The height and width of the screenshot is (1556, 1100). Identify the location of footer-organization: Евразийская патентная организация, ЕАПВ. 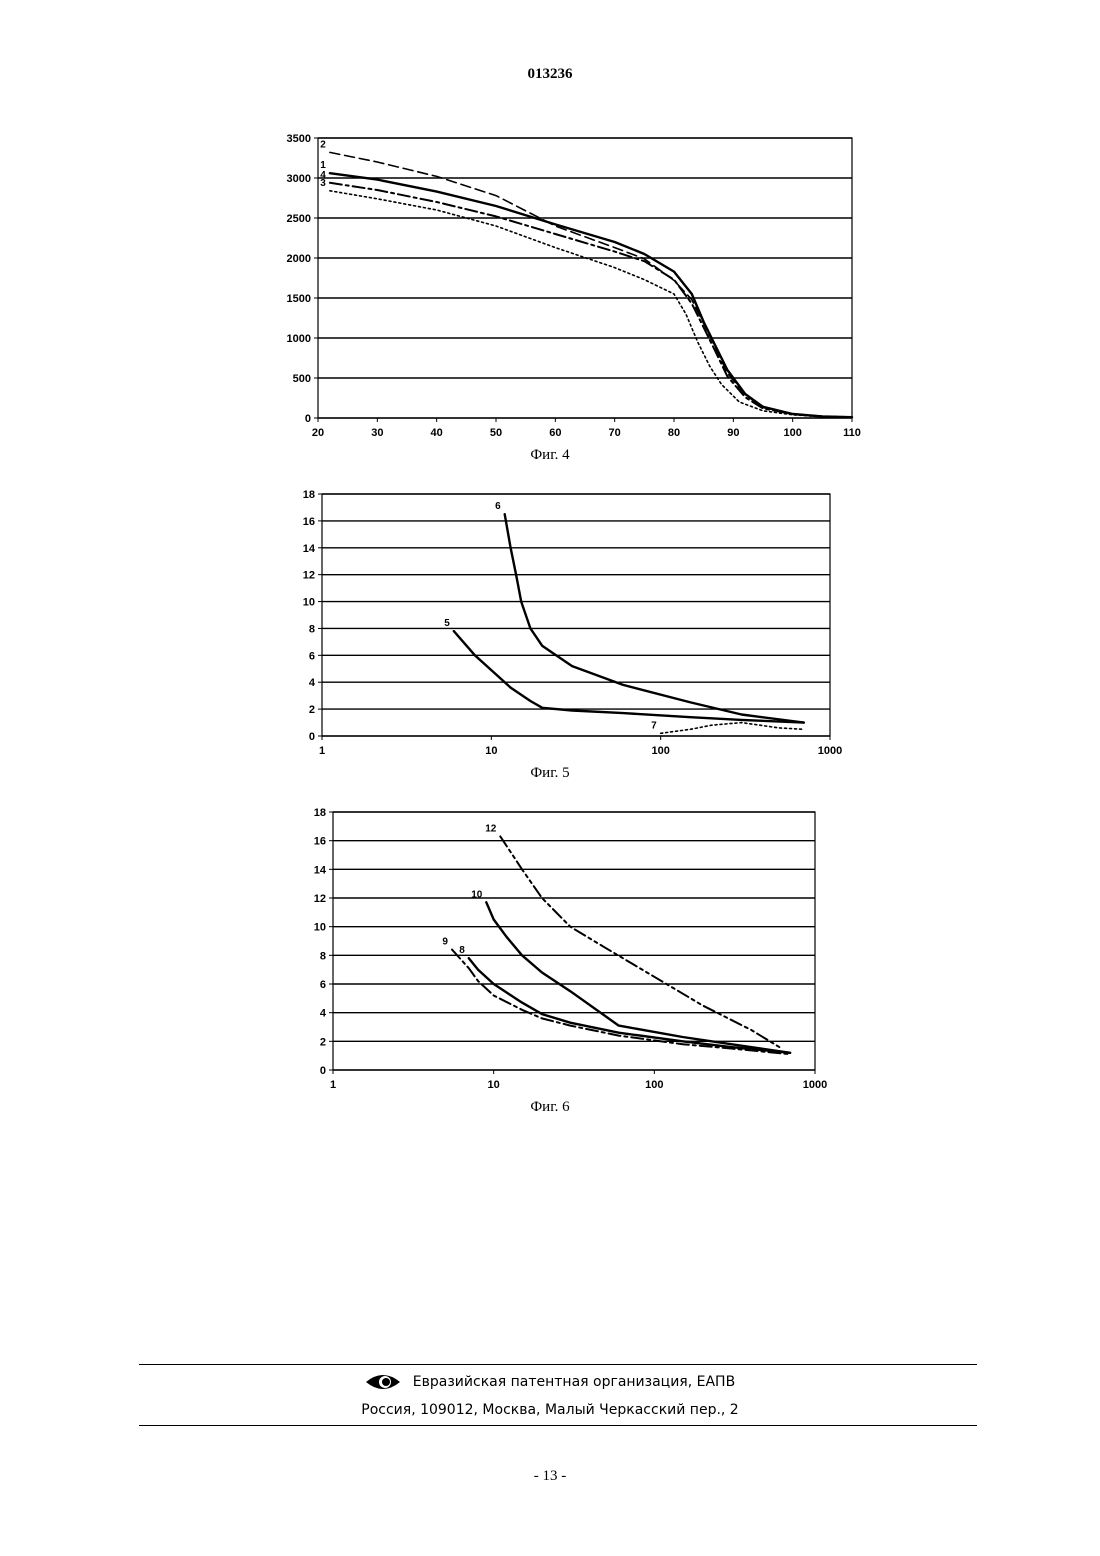
(550, 1384).